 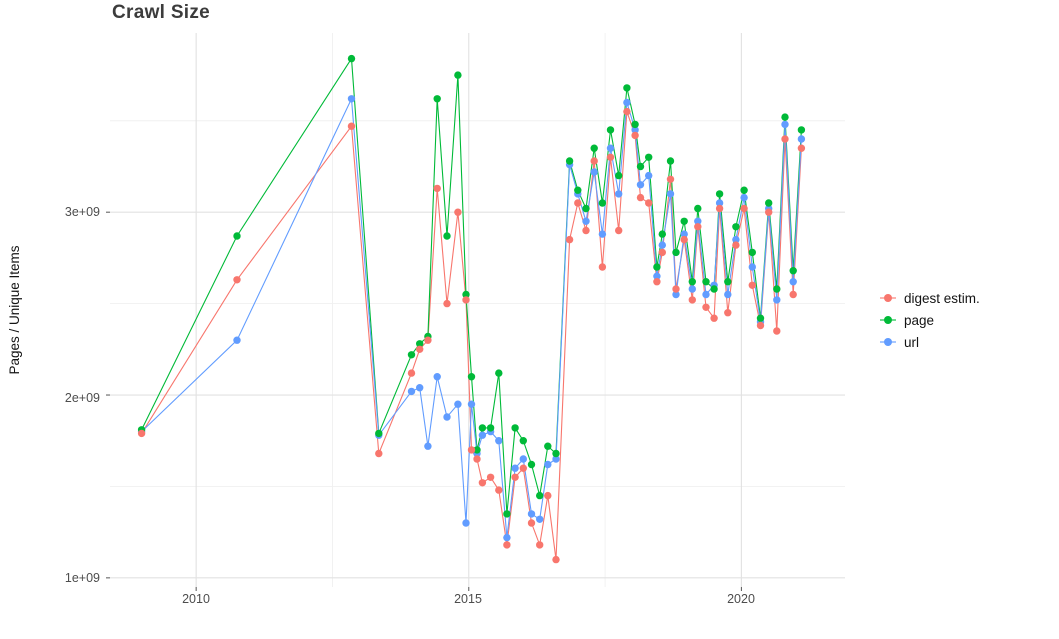 What do you see at coordinates (741, 599) in the screenshot?
I see `x-tick-label-3: 2020` at bounding box center [741, 599].